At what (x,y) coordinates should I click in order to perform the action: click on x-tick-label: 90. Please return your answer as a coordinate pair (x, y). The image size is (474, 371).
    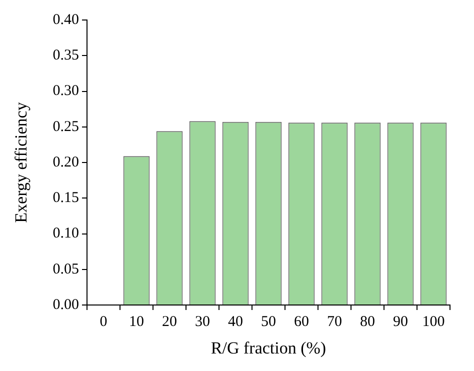
    Looking at the image, I should click on (400, 322).